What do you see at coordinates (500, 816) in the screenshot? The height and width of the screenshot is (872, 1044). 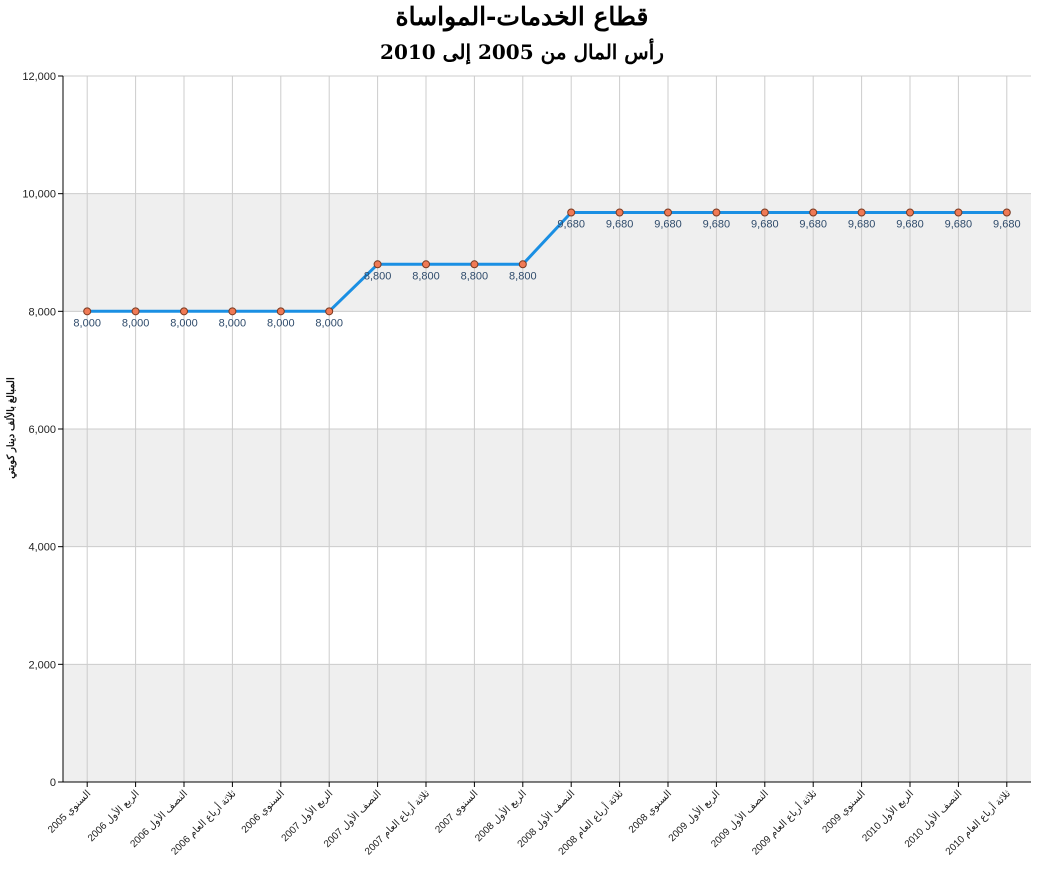 I see `x-tick-label: الربع الأول 2008` at bounding box center [500, 816].